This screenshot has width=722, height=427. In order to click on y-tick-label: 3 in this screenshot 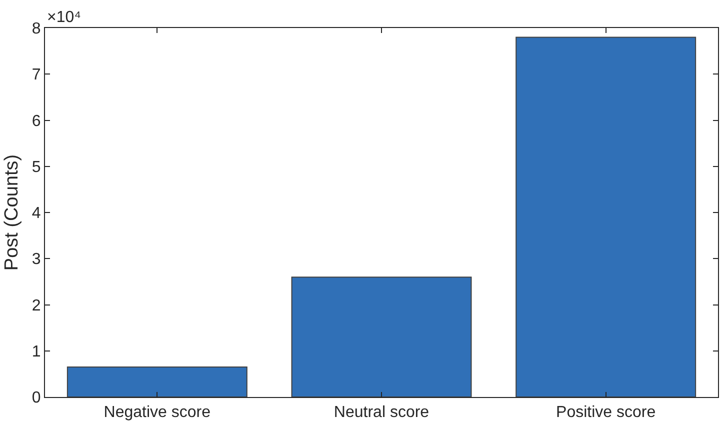, I will do `click(36, 259)`.